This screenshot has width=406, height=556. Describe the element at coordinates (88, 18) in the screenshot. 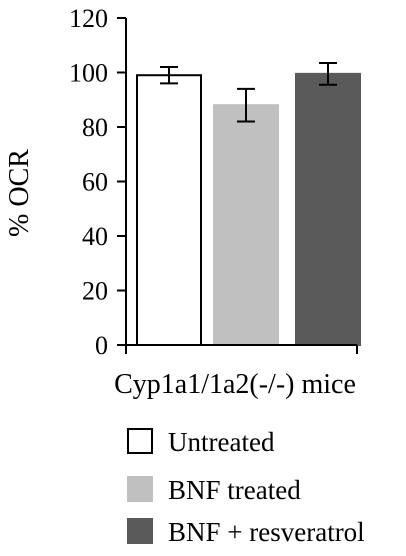

I see `y-tick-label: 120` at that location.